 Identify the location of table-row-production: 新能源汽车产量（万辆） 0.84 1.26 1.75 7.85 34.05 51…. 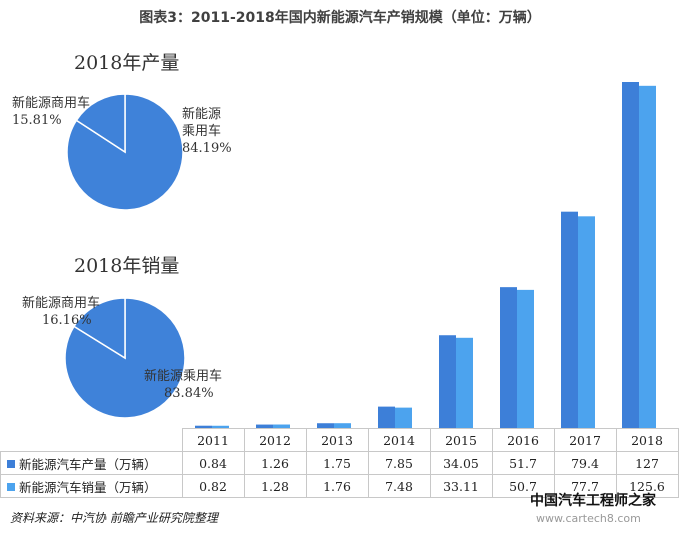
(339, 463).